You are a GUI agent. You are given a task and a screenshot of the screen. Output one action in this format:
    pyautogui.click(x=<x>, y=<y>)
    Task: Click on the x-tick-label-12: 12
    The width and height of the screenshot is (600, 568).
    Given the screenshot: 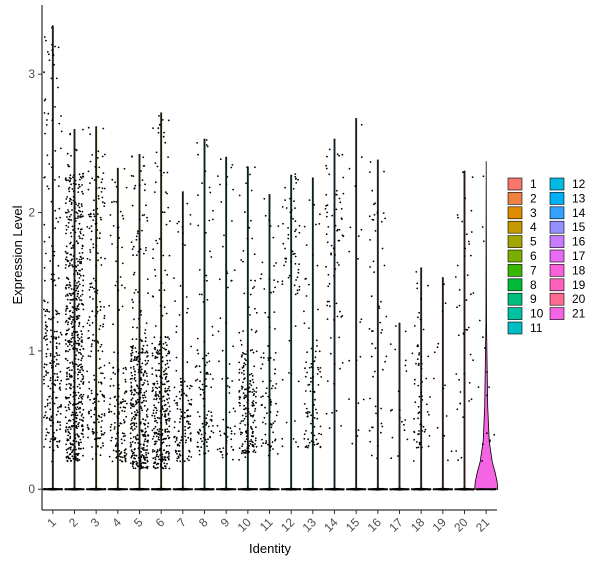 What is the action you would take?
    pyautogui.click(x=288, y=525)
    